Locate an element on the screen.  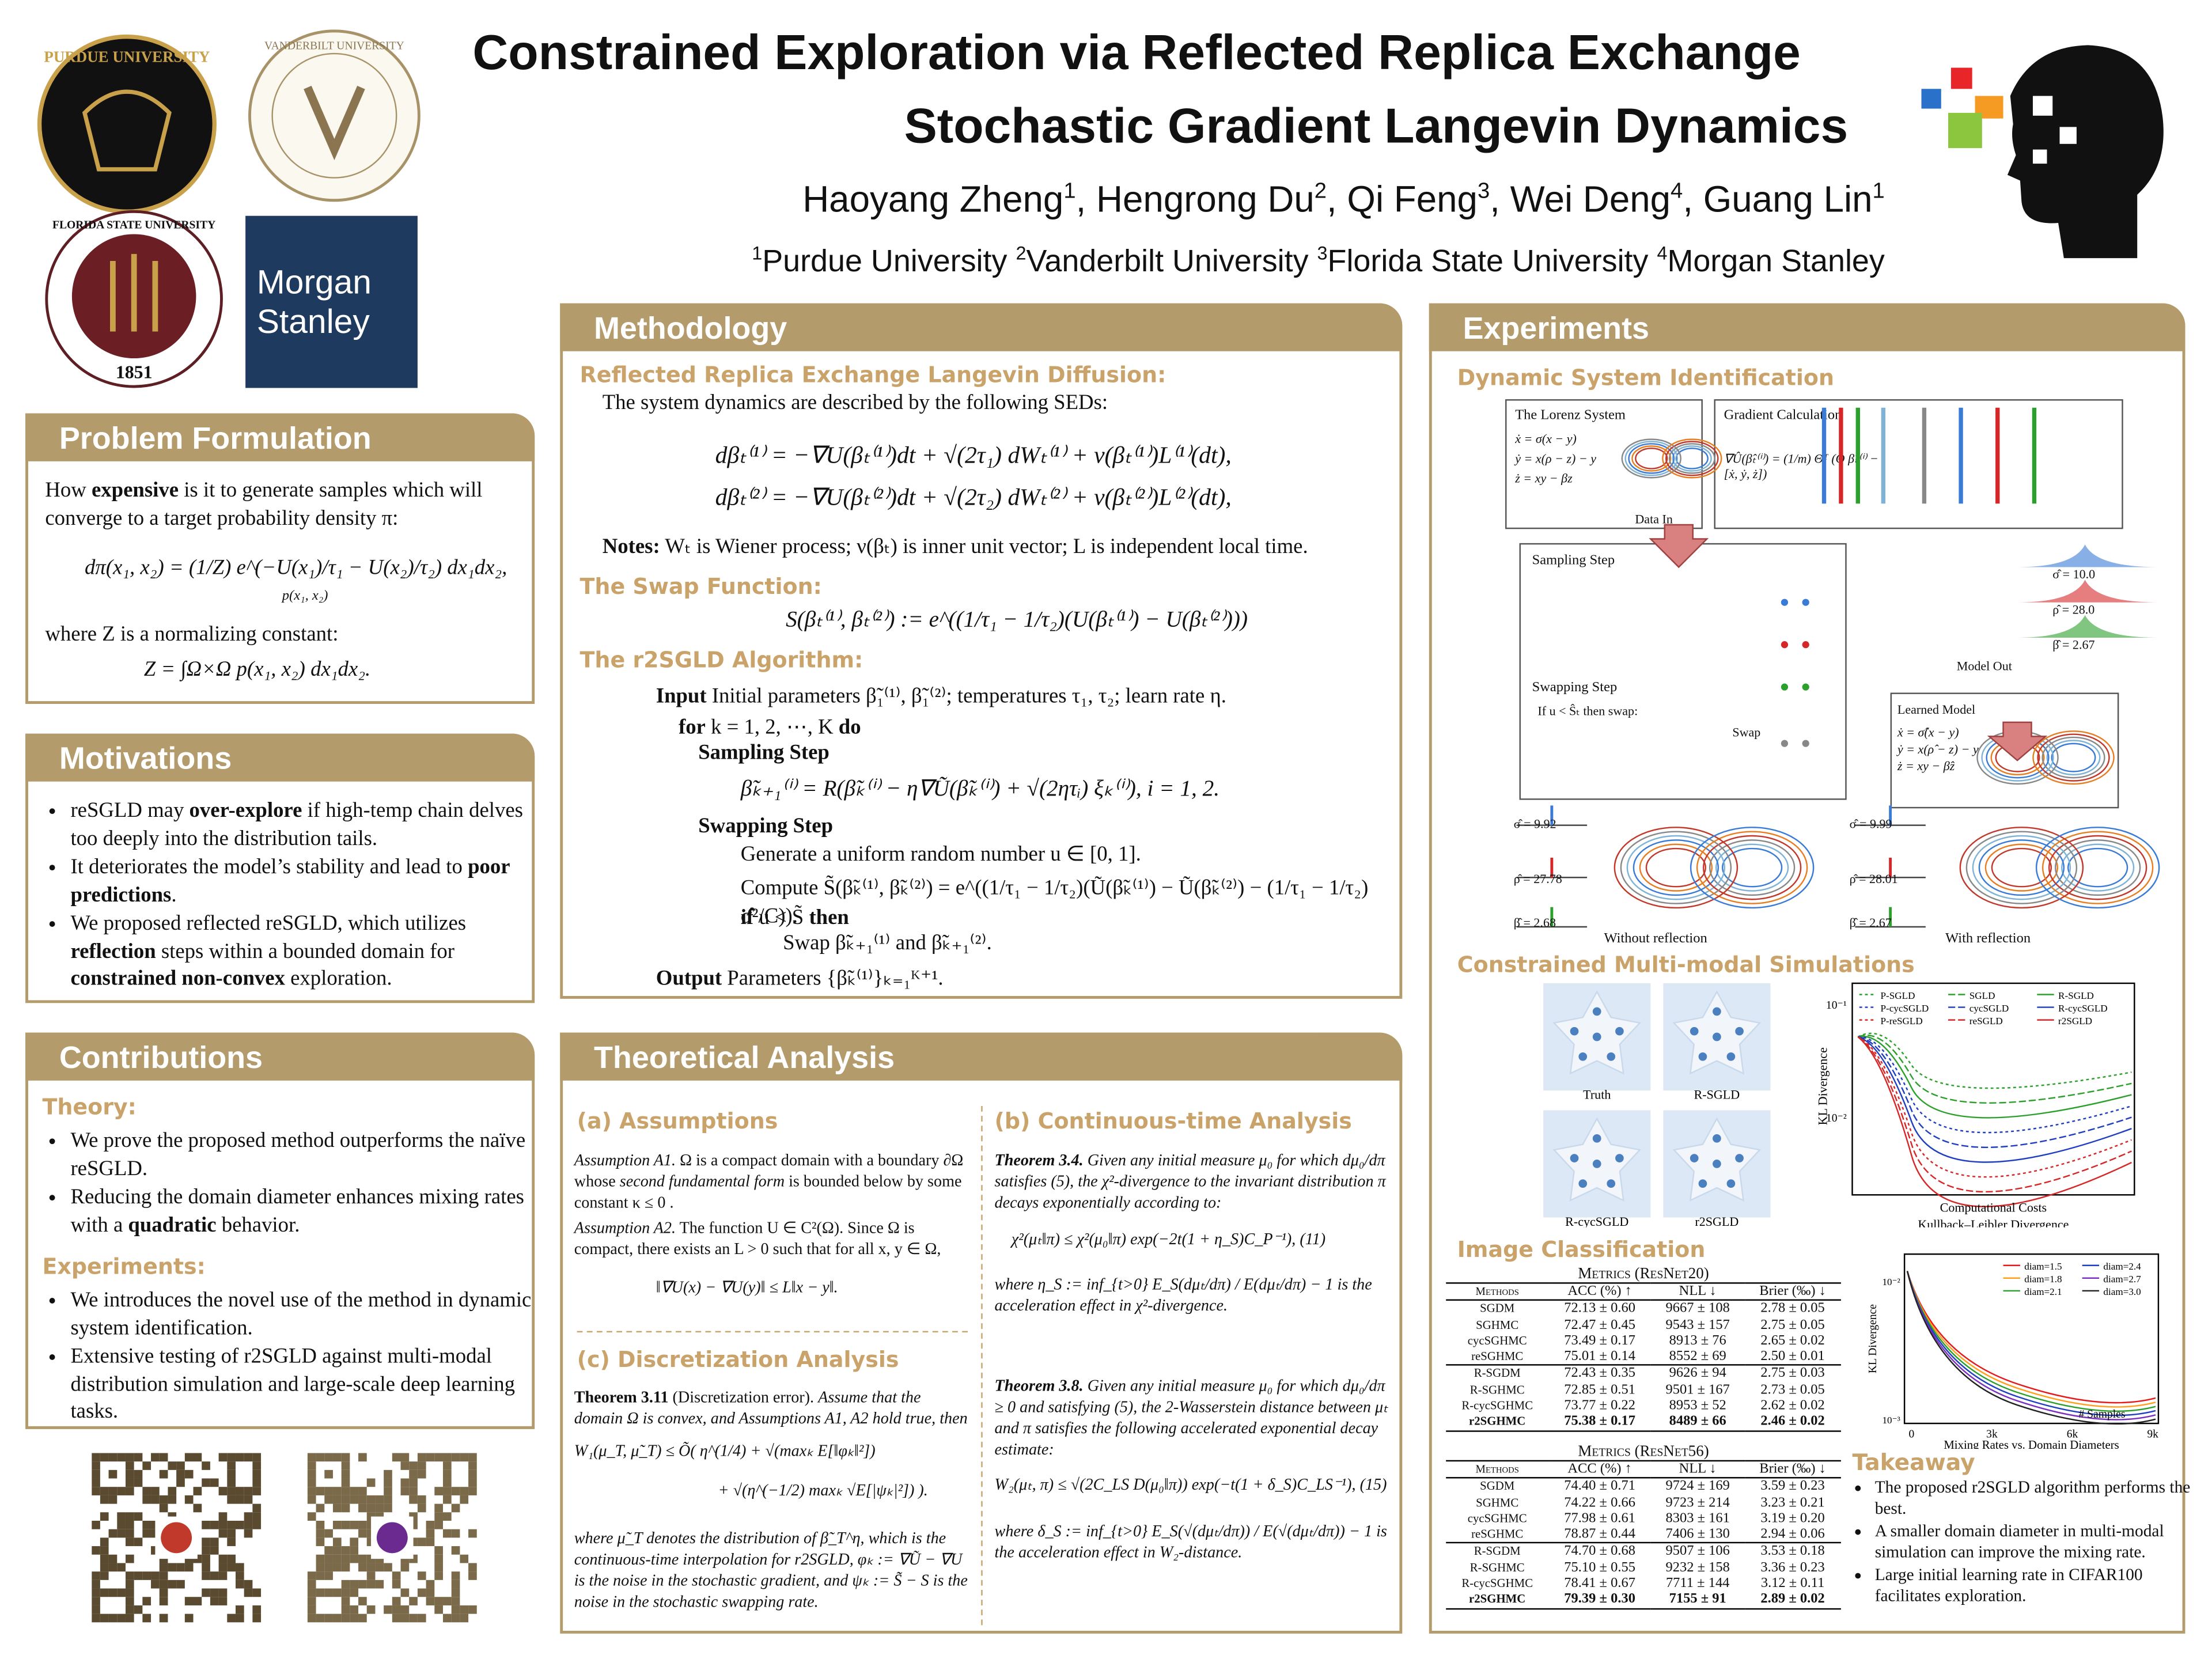
diam-curve is located at coordinates (2031, 1346).